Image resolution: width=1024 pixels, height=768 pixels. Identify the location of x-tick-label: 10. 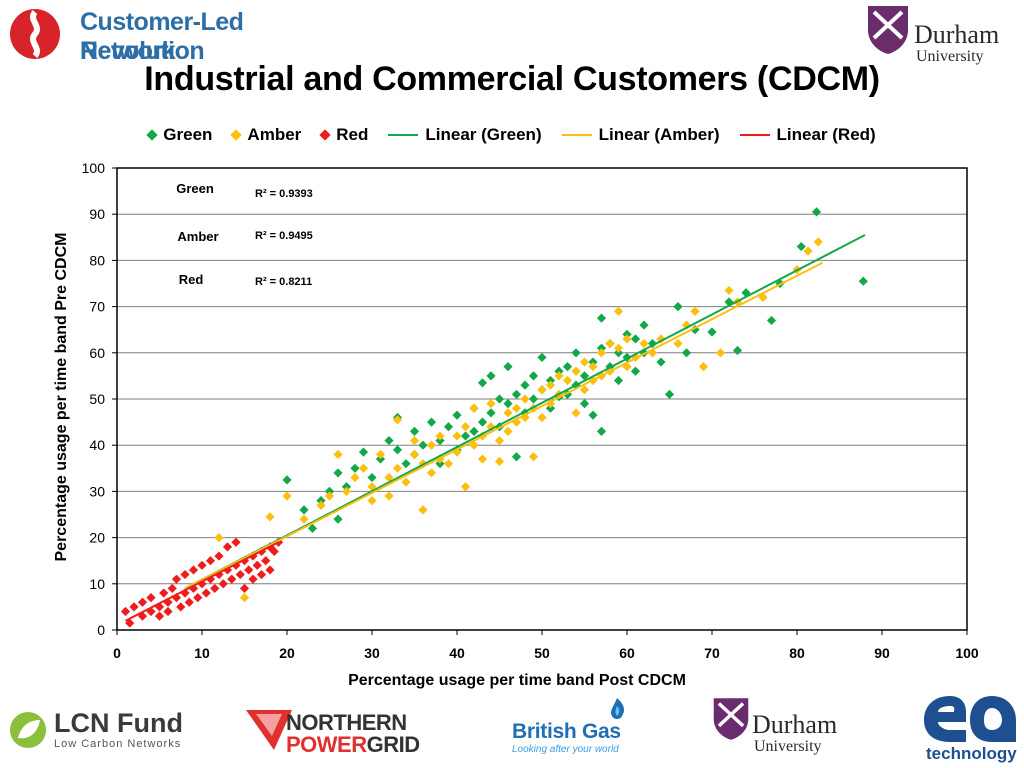
(202, 653).